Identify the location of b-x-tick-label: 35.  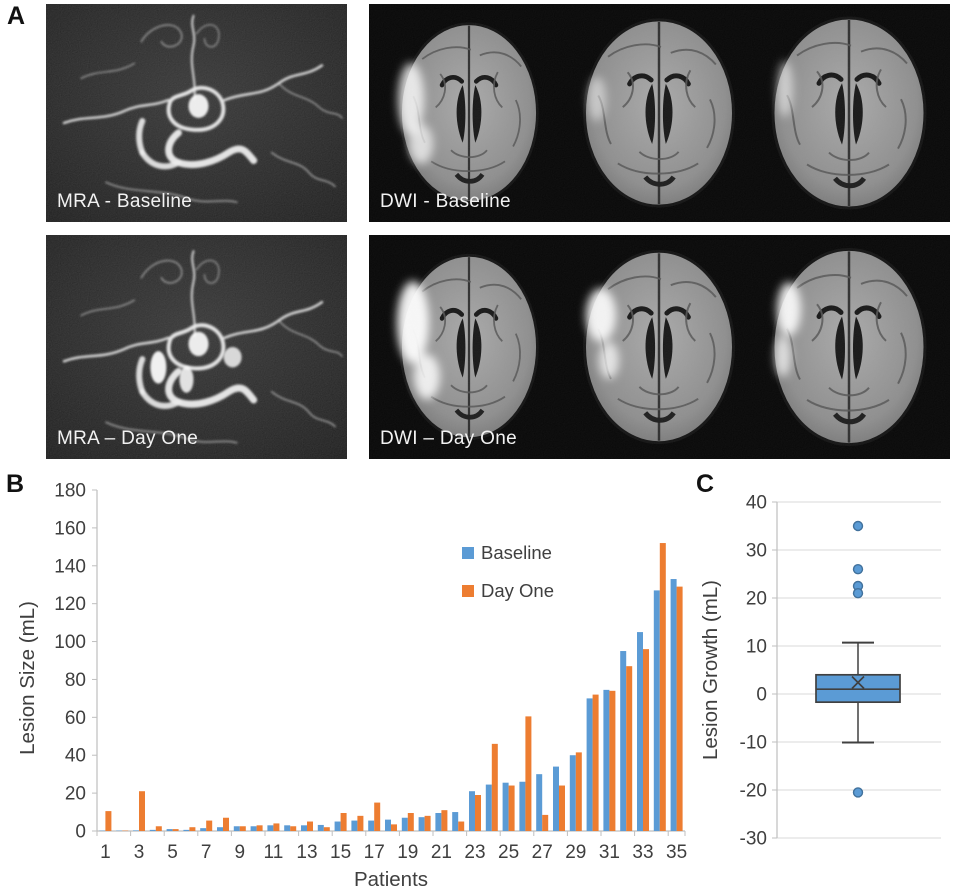
(676, 852).